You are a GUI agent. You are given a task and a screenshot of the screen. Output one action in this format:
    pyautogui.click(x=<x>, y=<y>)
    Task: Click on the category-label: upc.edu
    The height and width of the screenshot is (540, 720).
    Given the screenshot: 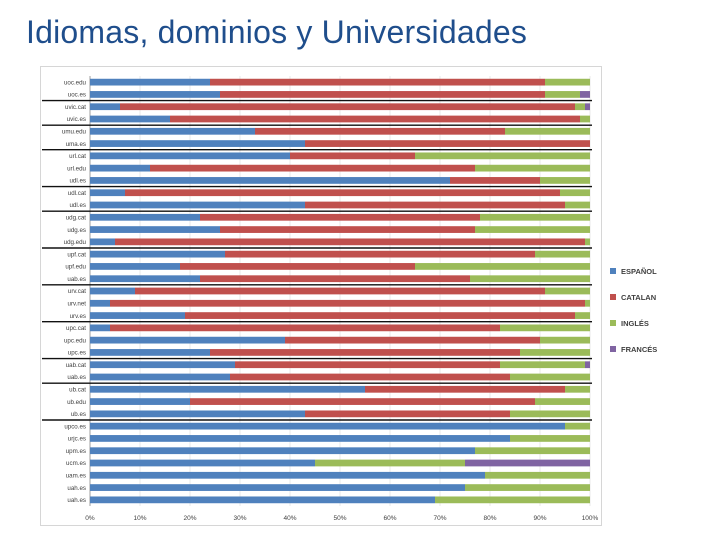 What is the action you would take?
    pyautogui.click(x=75, y=340)
    